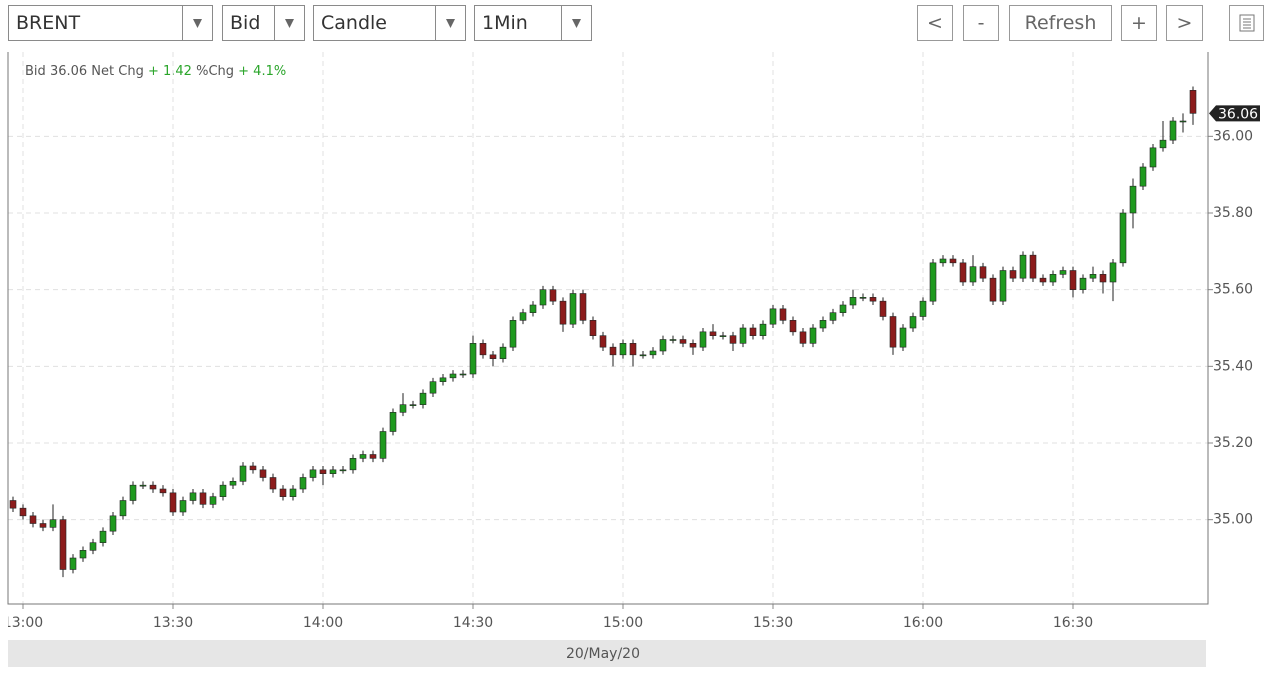 Image resolution: width=1280 pixels, height=673 pixels. I want to click on y-tick-label: 36.00, so click(1233, 136).